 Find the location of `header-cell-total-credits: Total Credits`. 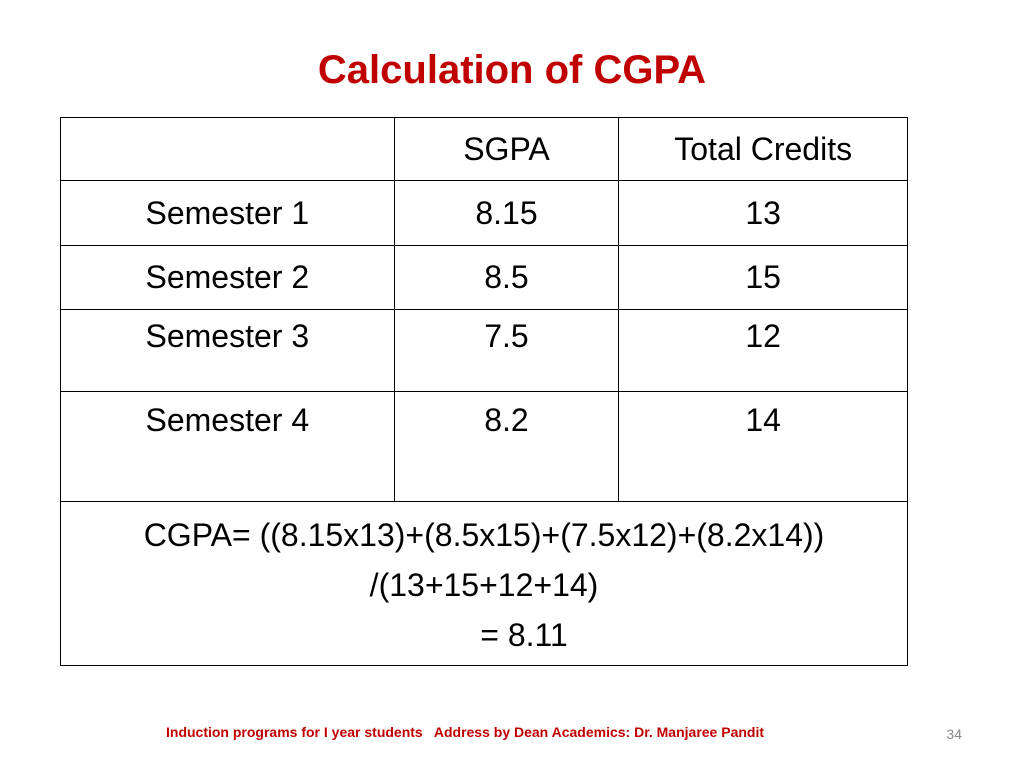

header-cell-total-credits: Total Credits is located at coordinates (763, 149).